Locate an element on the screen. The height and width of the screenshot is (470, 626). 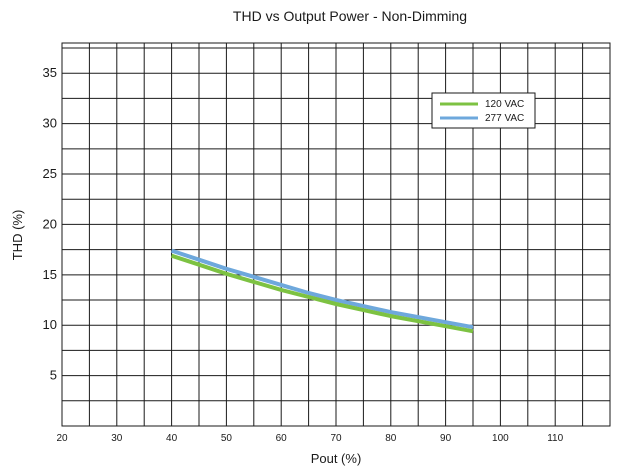
chart-title: THD vs Output Power - Non-Dimming is located at coordinates (350, 16).